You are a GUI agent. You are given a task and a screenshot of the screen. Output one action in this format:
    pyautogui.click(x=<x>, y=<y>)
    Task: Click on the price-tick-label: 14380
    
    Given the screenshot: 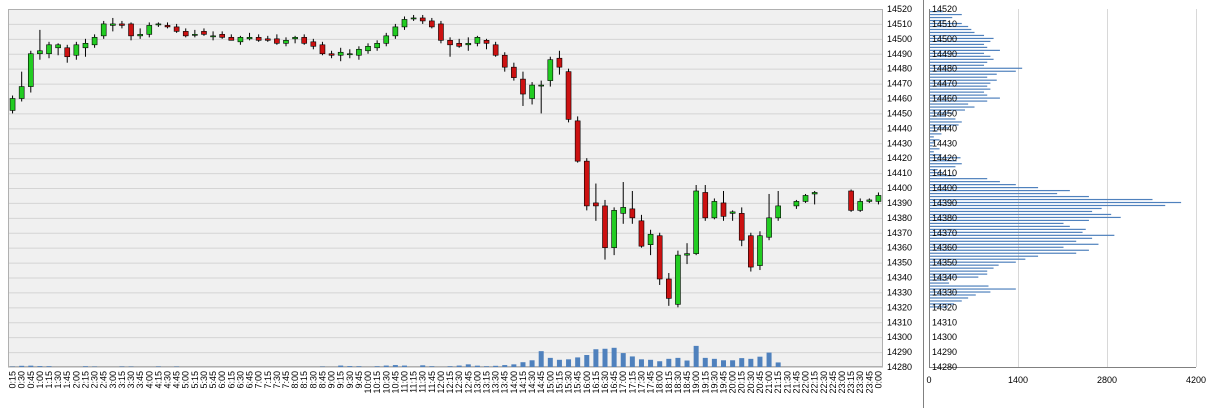 What is the action you would take?
    pyautogui.click(x=899, y=218)
    